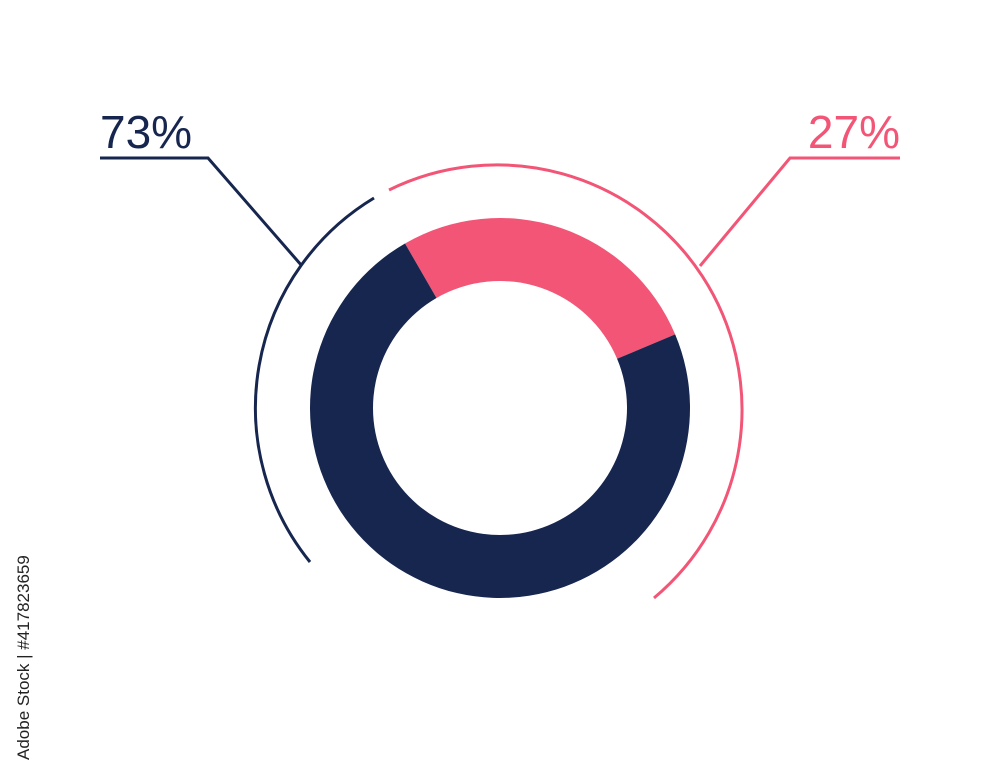 This screenshot has height=767, width=1000. What do you see at coordinates (23, 657) in the screenshot?
I see `watermark-id: Adobe Stock | #417823659` at bounding box center [23, 657].